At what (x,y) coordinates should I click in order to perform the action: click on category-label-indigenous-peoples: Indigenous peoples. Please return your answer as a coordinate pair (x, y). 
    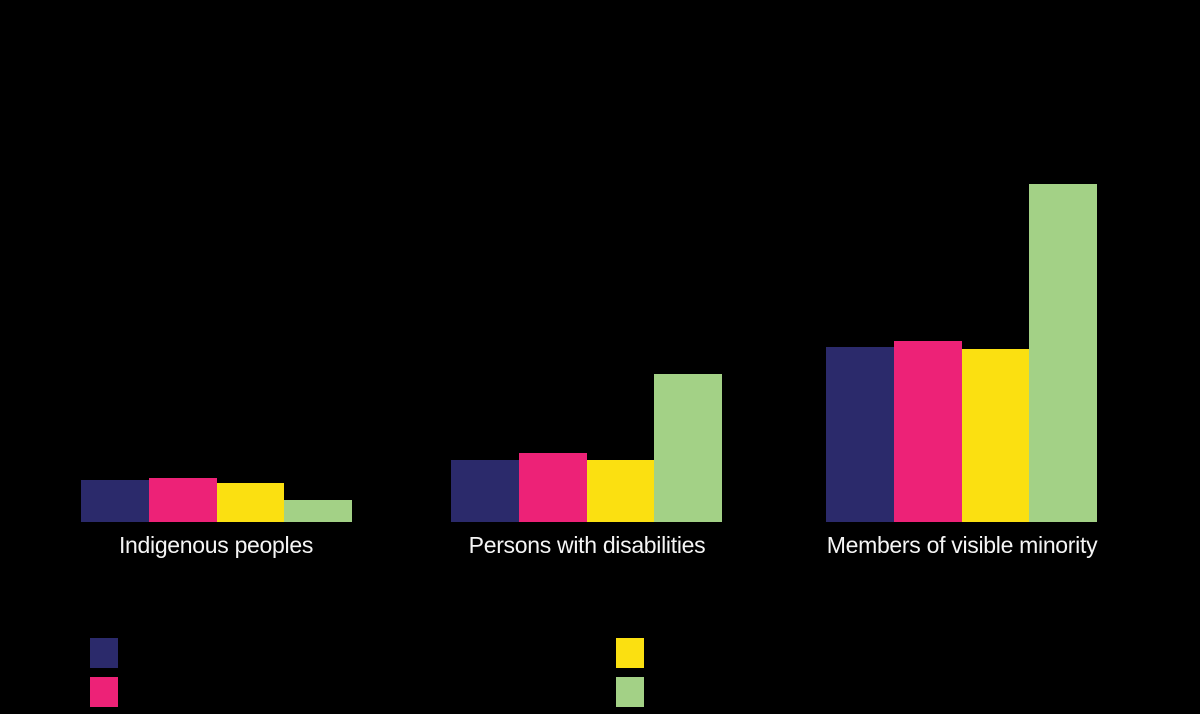
    Looking at the image, I should click on (216, 545).